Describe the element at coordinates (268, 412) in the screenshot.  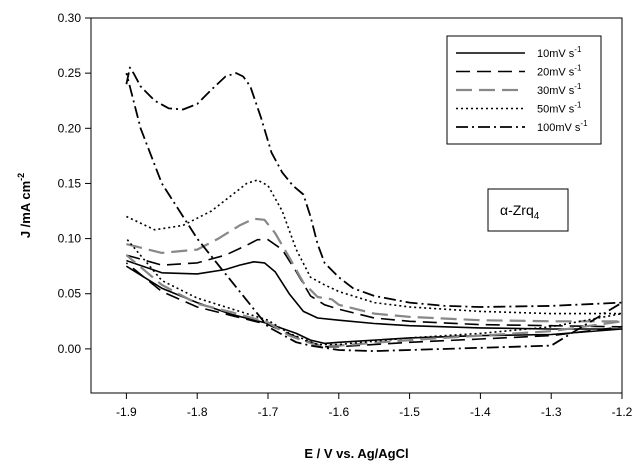
I see `x-tick-label: -1.7` at that location.